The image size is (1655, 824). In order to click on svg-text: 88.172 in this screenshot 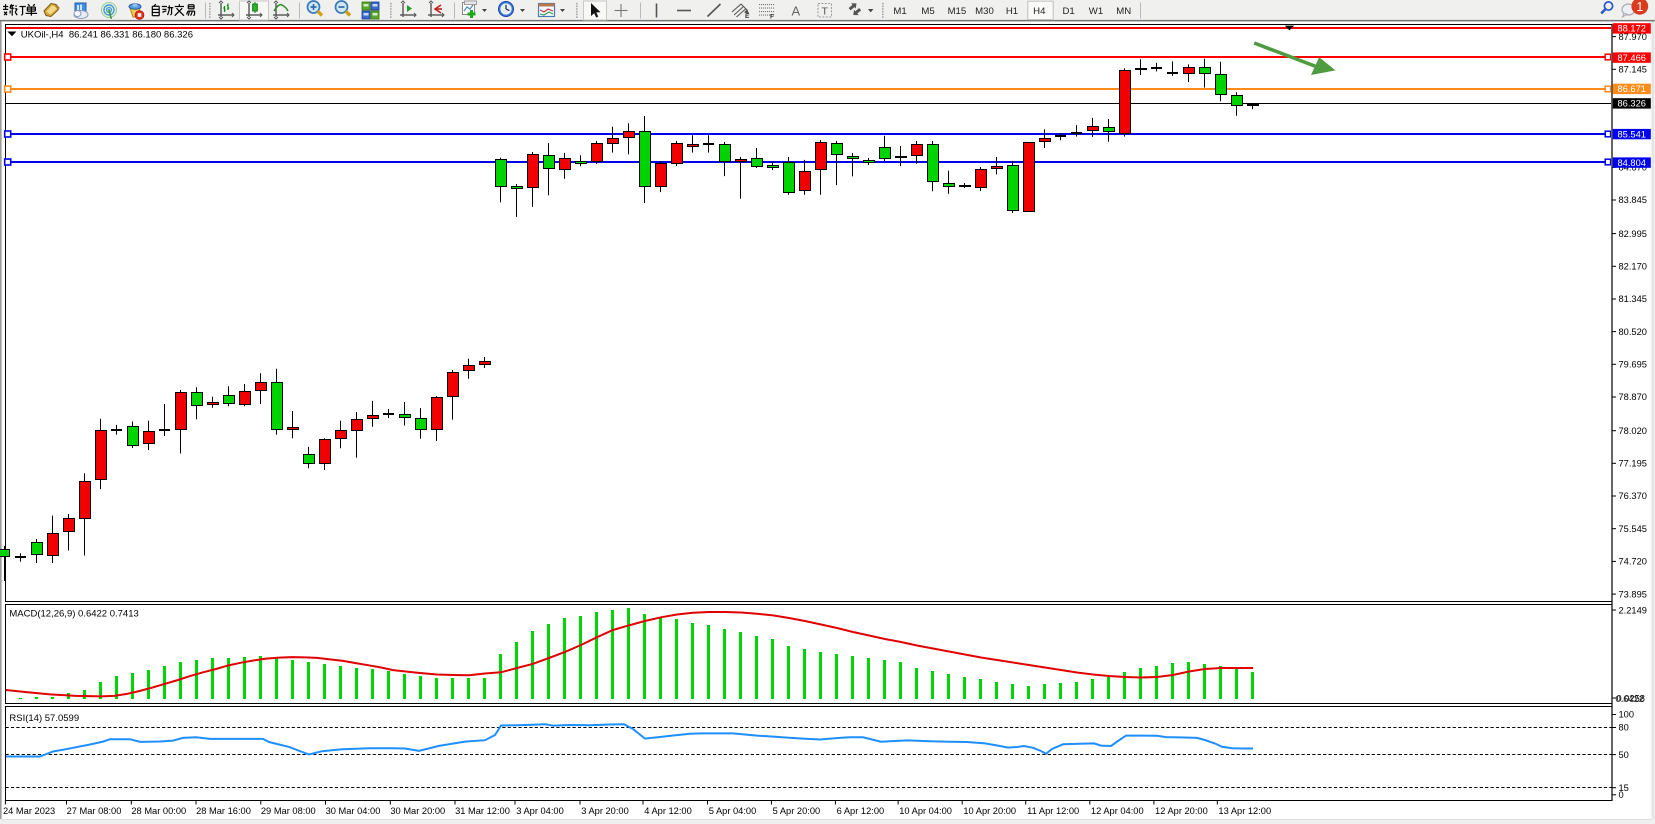, I will do `click(1632, 29)`.